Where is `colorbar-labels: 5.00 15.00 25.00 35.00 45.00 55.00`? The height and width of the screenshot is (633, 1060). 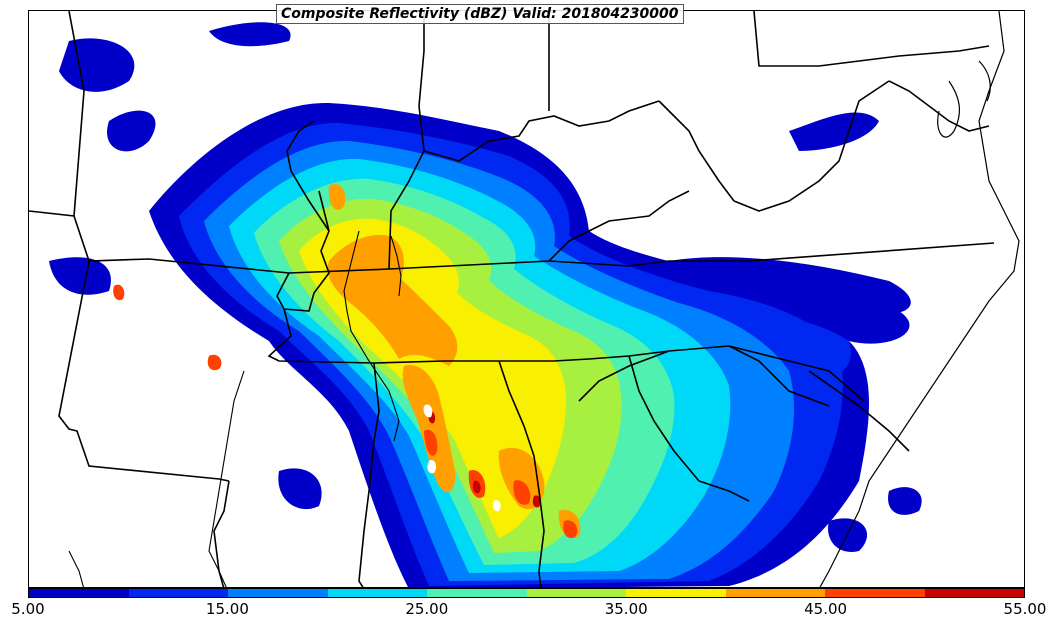
colorbar-labels: 5.00 15.00 25.00 35.00 45.00 55.00 is located at coordinates (530, 611).